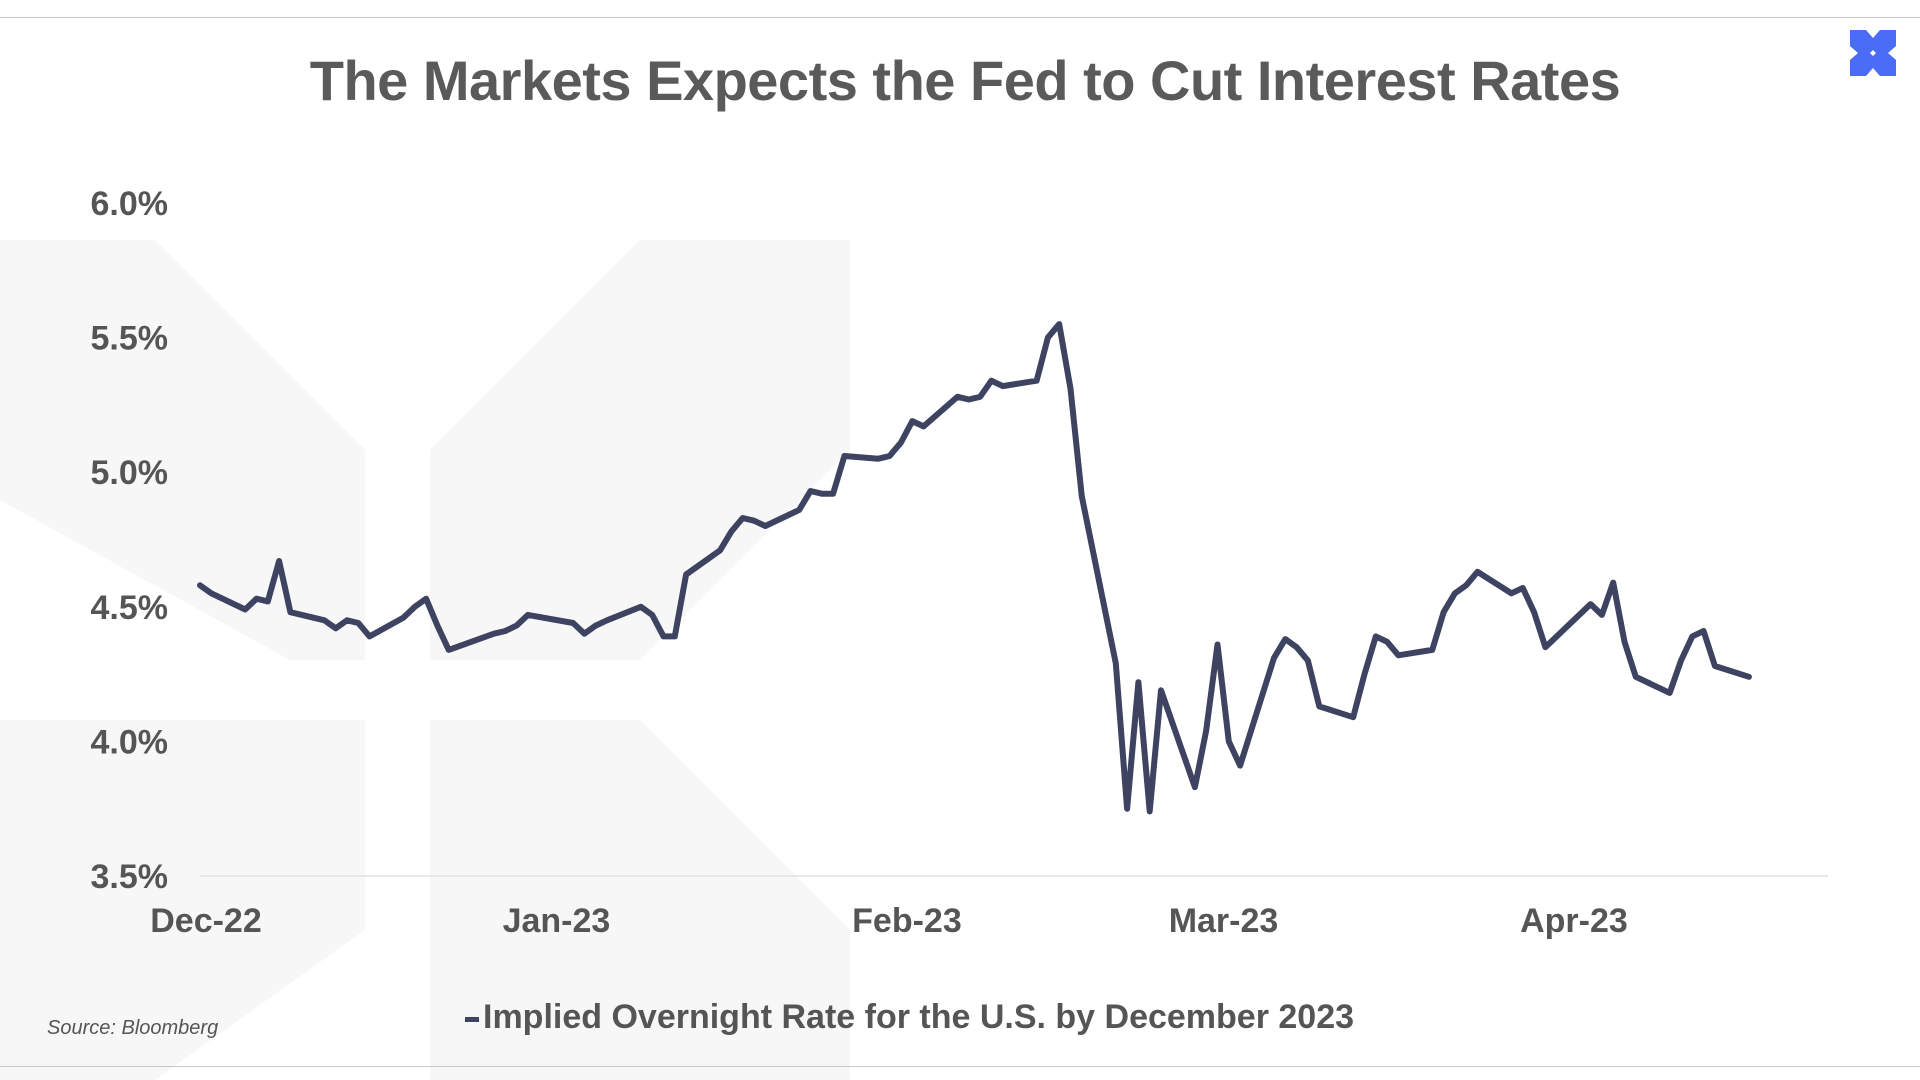  I want to click on x-tick-label: Dec-22, so click(206, 921).